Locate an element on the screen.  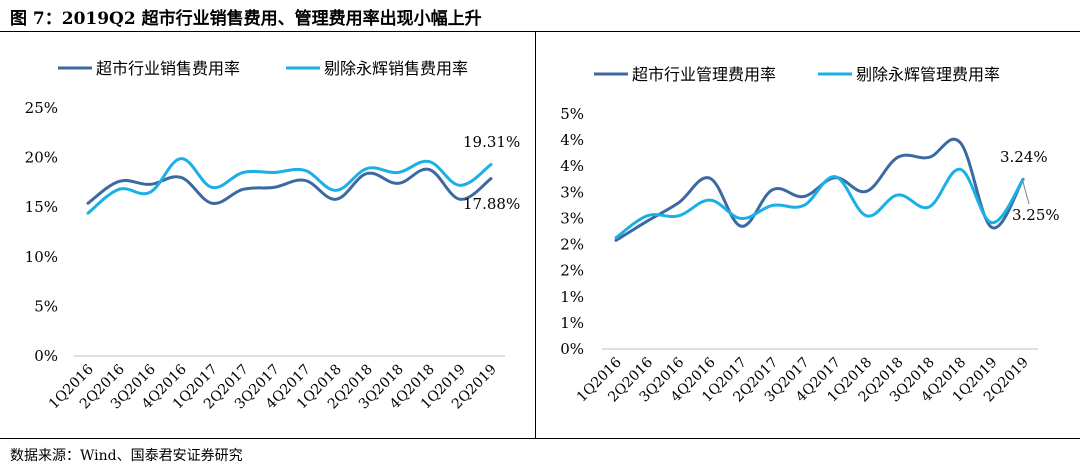
data-label-2: 17.88% is located at coordinates (491, 204).